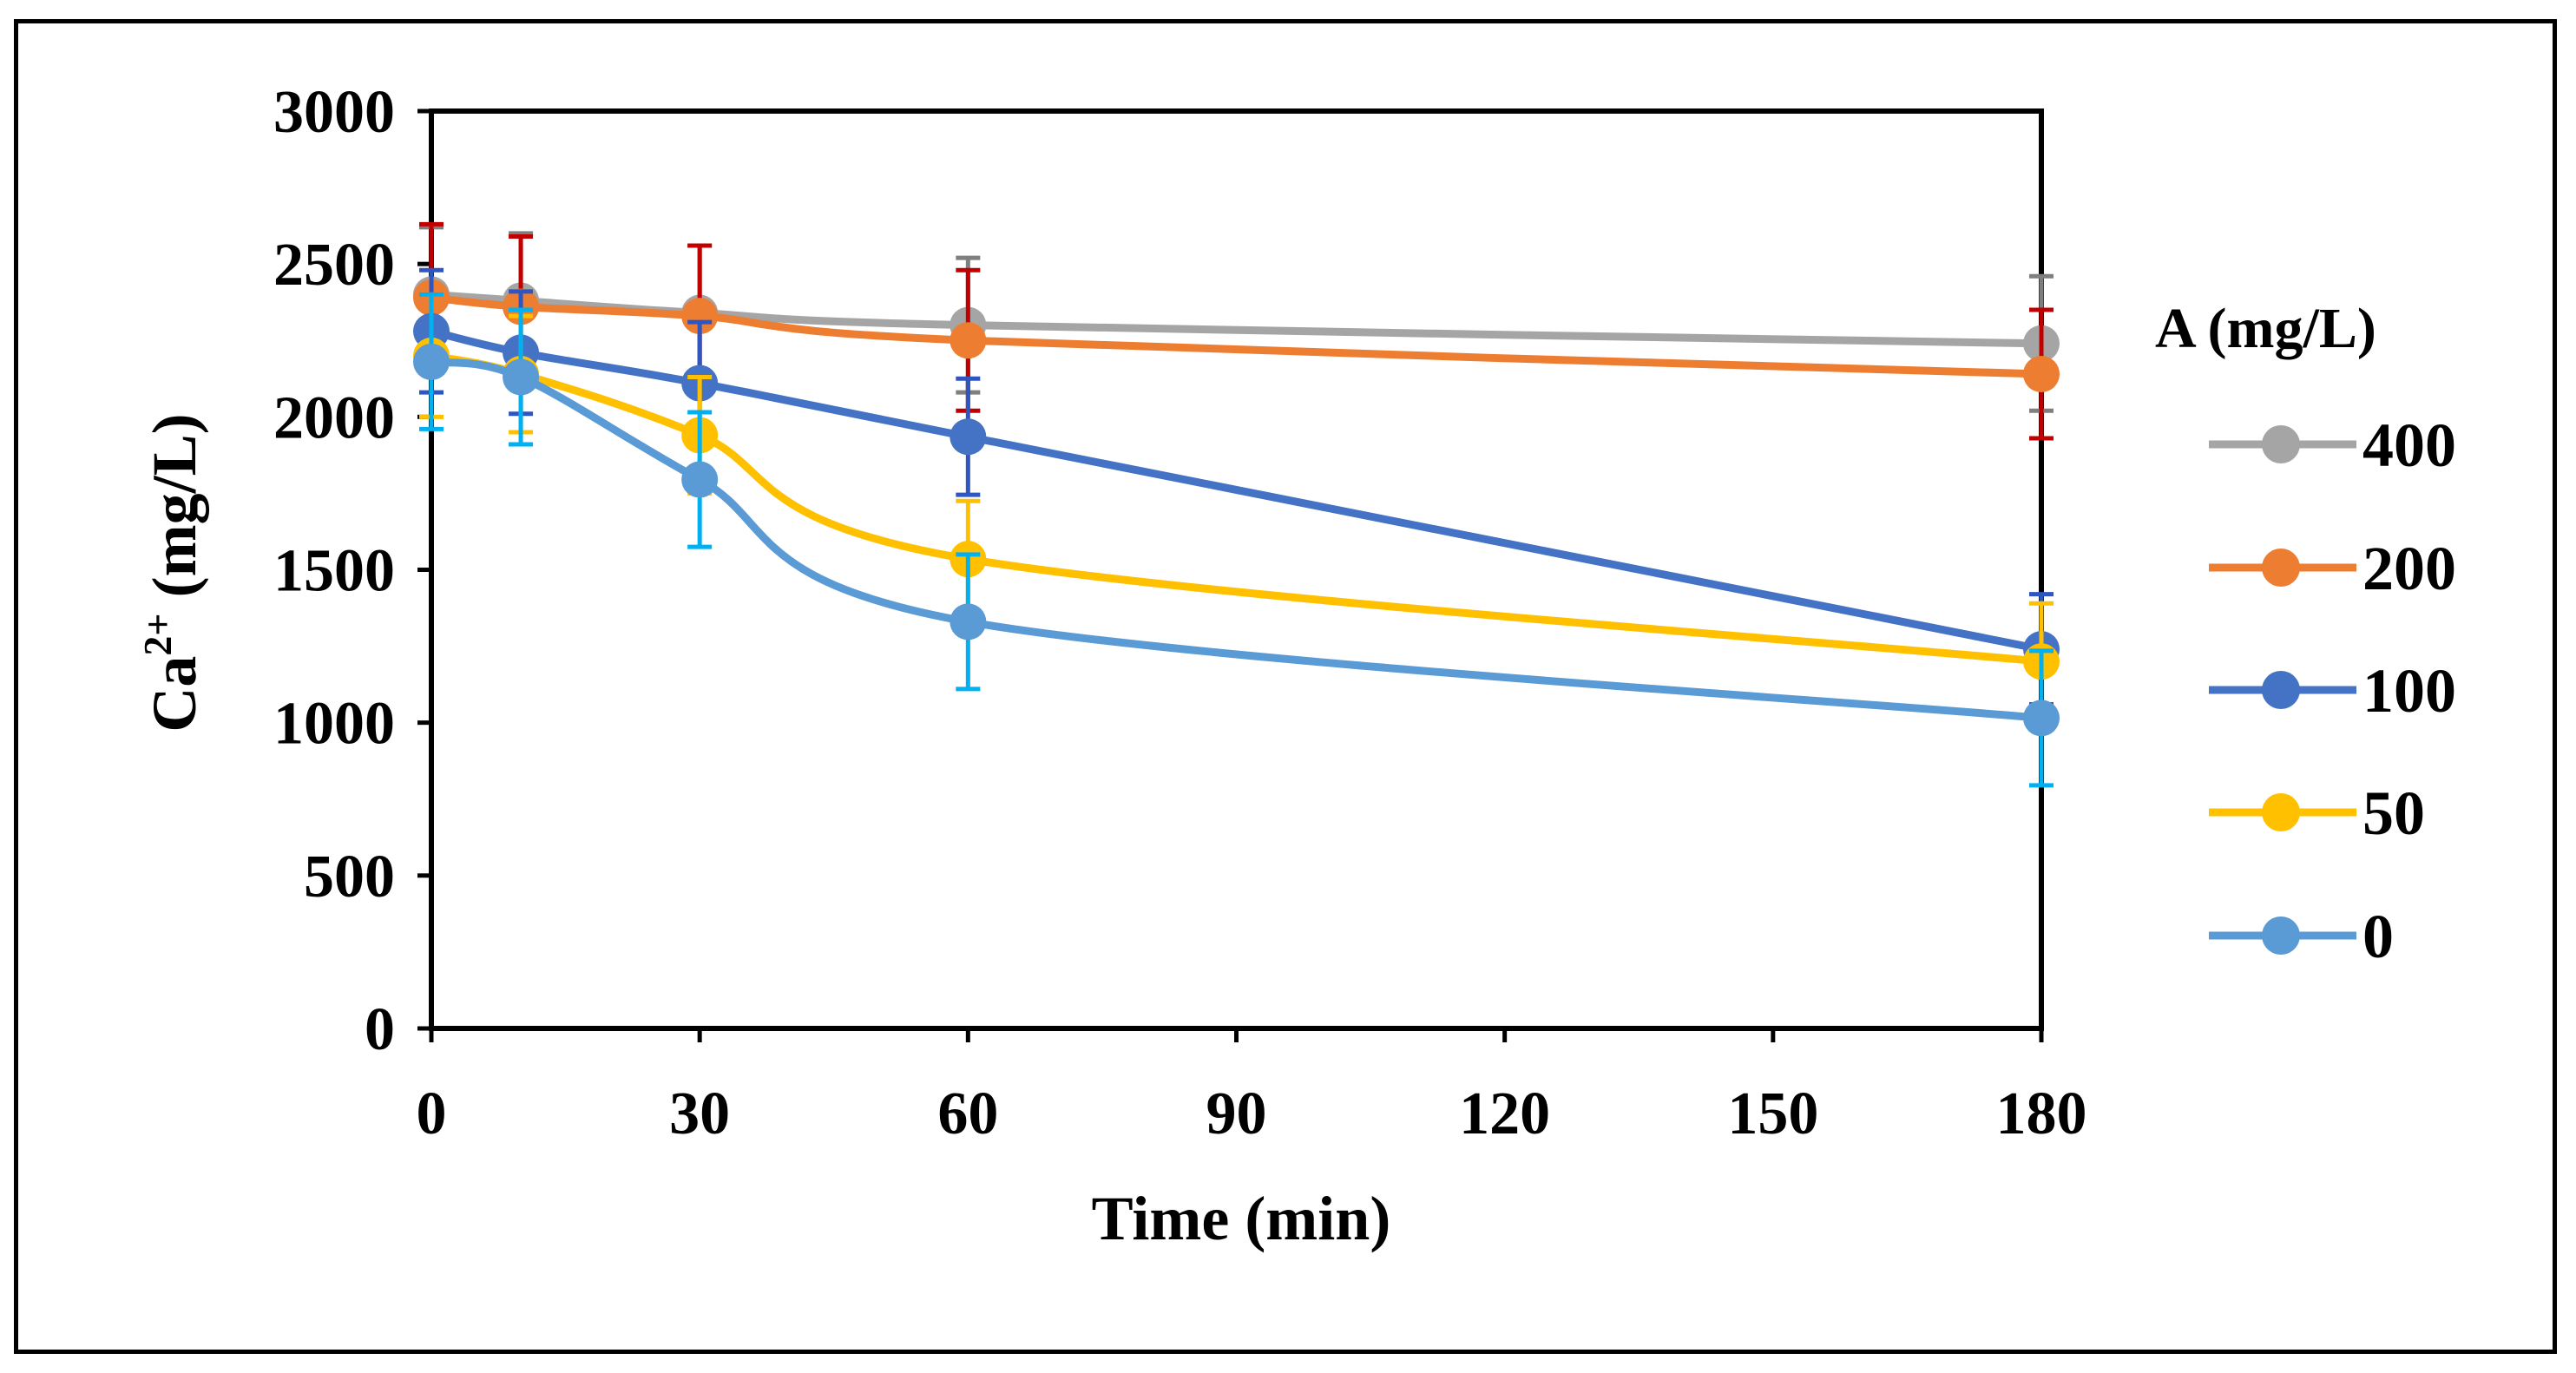  Describe the element at coordinates (334, 724) in the screenshot. I see `y-tick-label: 1000` at that location.